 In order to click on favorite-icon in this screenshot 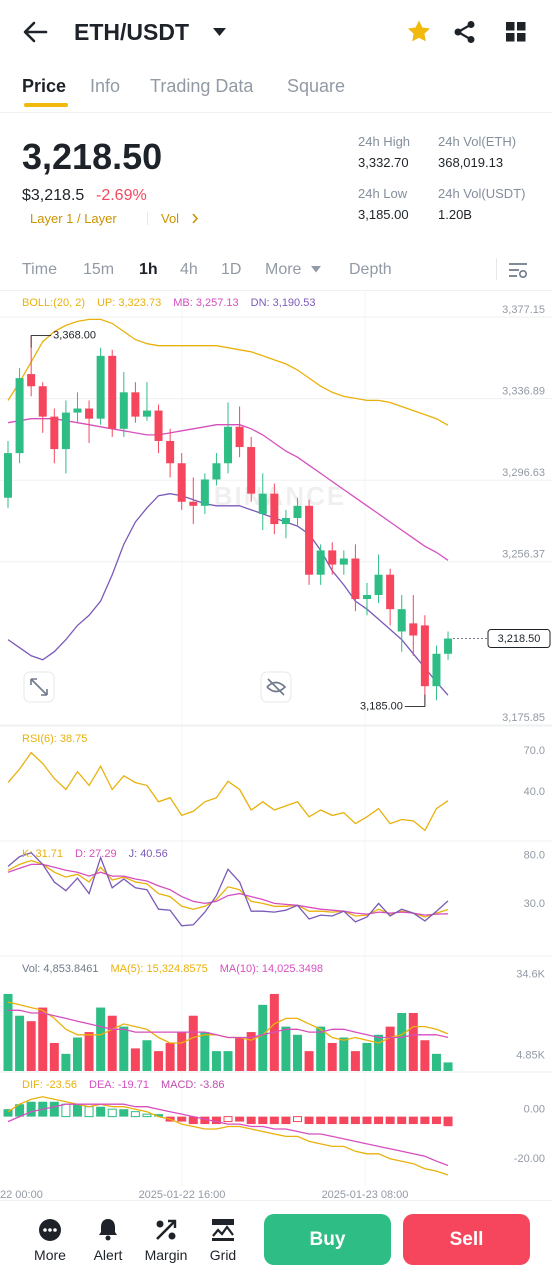, I will do `click(419, 32)`.